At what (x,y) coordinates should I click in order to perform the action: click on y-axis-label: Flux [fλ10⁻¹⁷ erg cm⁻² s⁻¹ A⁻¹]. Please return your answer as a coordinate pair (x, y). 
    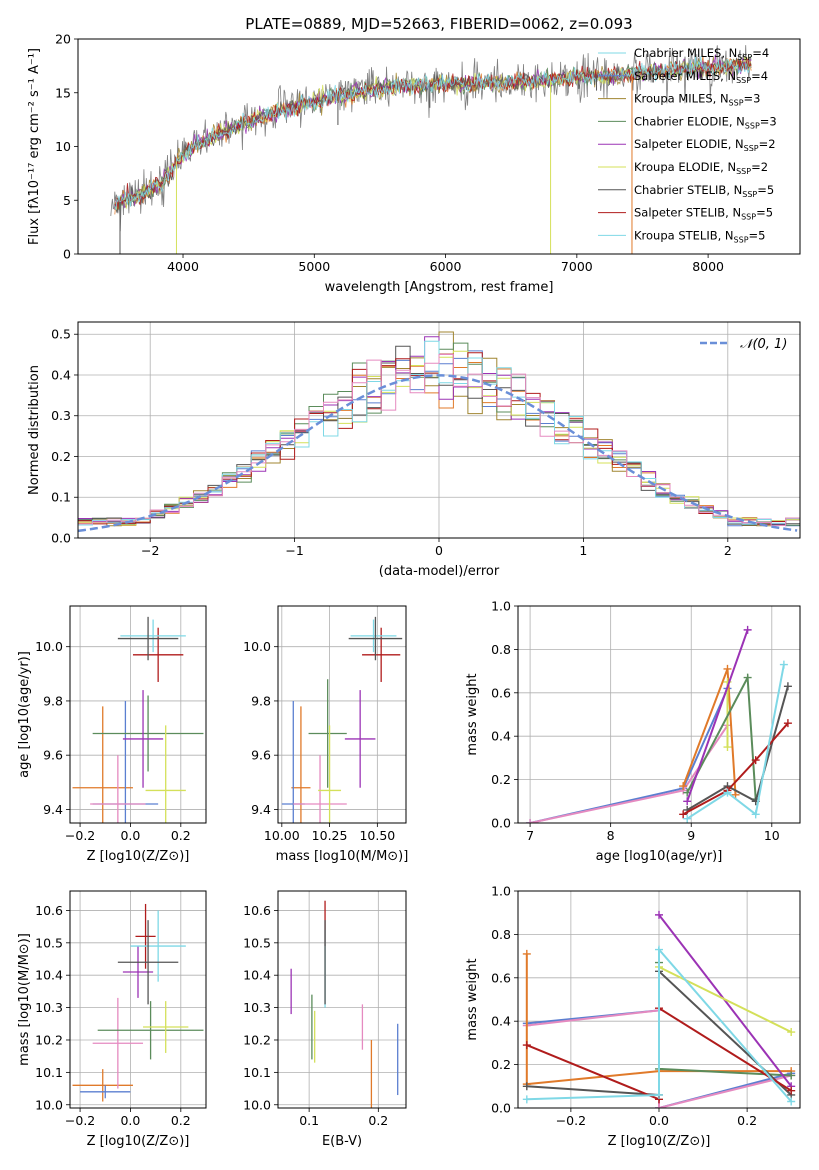
    Looking at the image, I should click on (34, 146).